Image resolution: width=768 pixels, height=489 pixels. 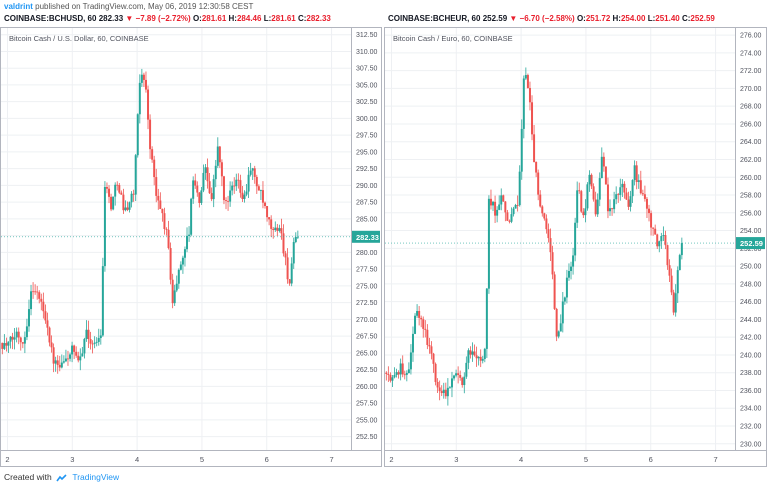 I want to click on x-tick-label: 6, so click(x=267, y=459).